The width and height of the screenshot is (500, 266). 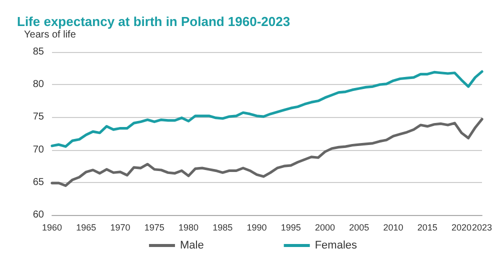 What do you see at coordinates (192, 246) in the screenshot?
I see `legend-label: Male` at bounding box center [192, 246].